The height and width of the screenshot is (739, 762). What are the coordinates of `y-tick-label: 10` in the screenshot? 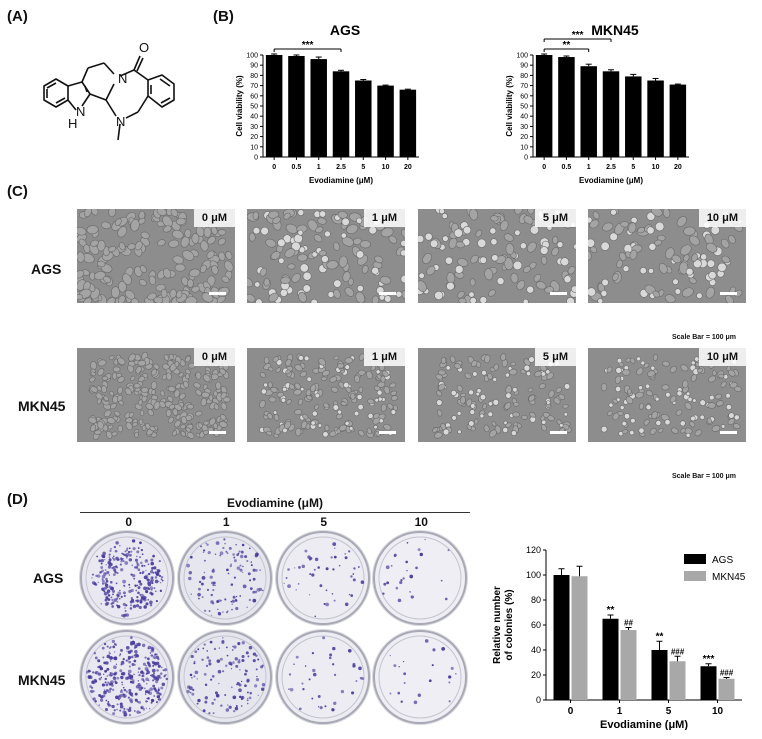 It's located at (524, 147).